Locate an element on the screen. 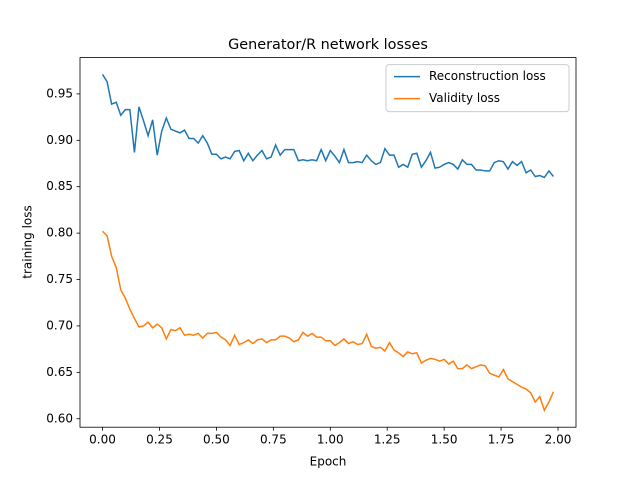 The width and height of the screenshot is (640, 480). y-tick-label: 0.70 is located at coordinates (59, 325).